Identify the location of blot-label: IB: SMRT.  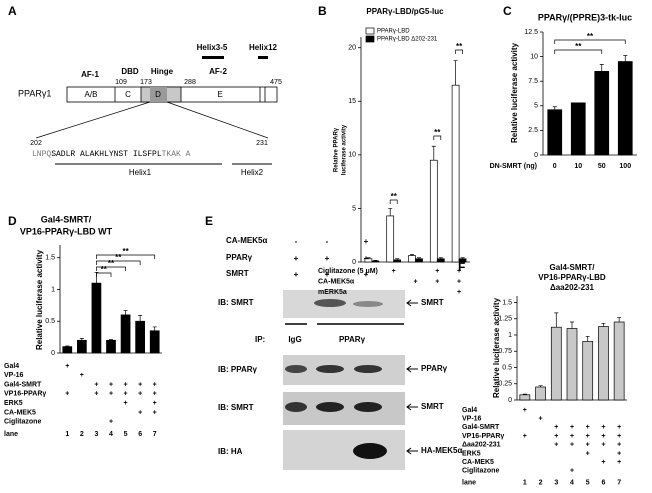
(236, 407).